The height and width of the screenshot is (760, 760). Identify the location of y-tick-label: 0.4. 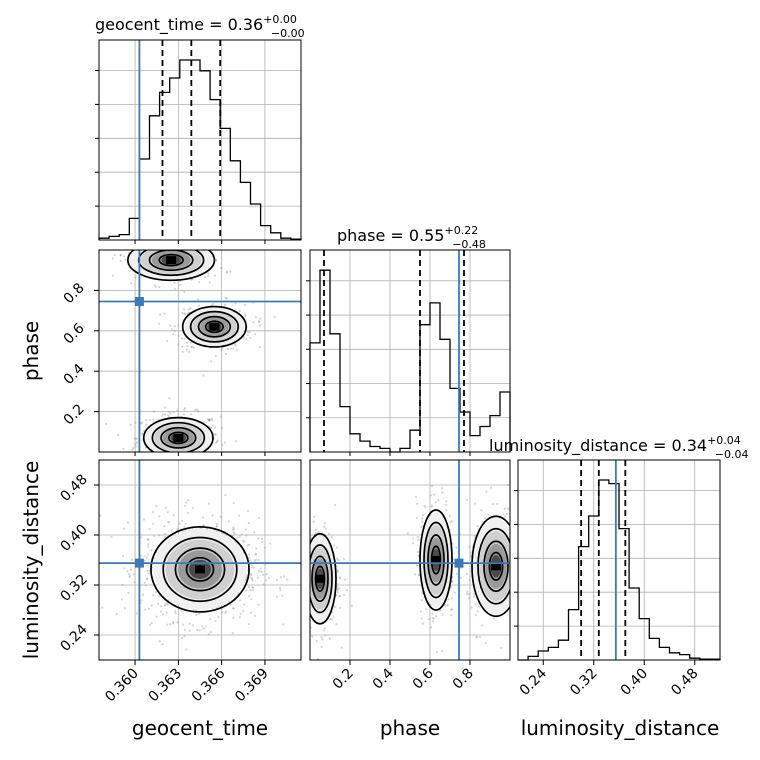
(74, 374).